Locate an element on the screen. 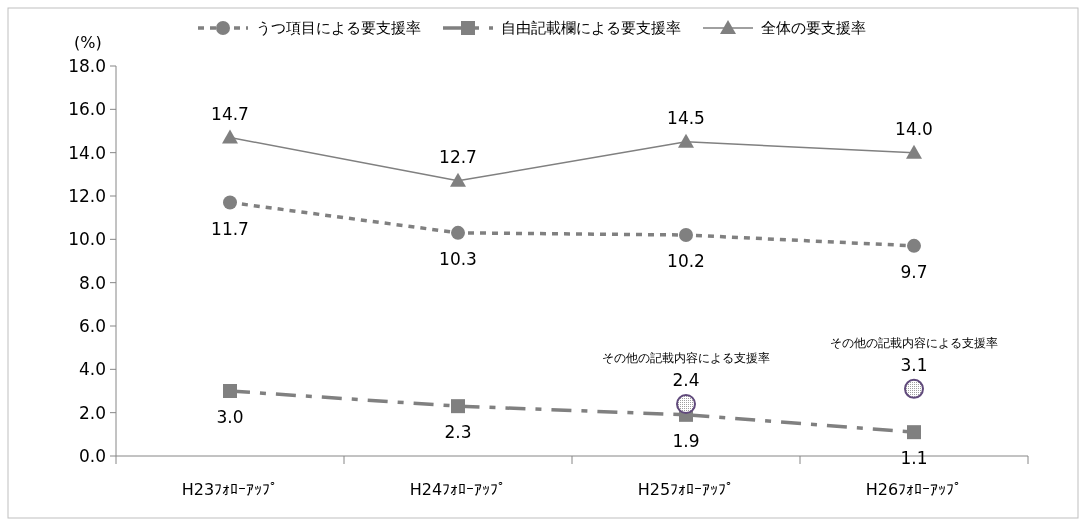  legend-label: うつ項目による要支援率 is located at coordinates (338, 28).